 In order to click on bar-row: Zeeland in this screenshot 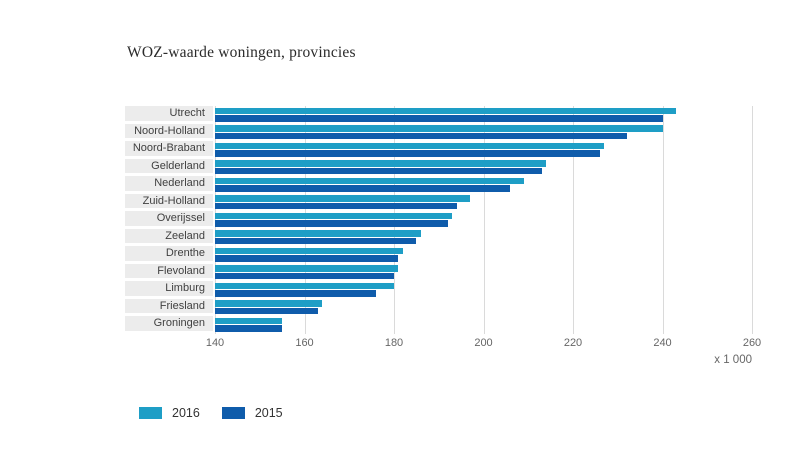, I will do `click(438, 237)`.